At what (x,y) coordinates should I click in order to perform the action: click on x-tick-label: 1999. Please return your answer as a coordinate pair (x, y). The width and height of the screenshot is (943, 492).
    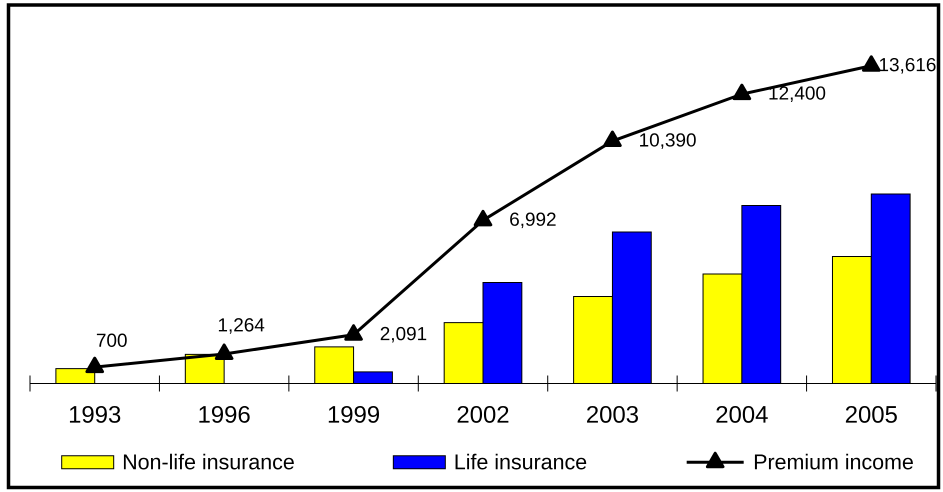
    Looking at the image, I should click on (354, 414).